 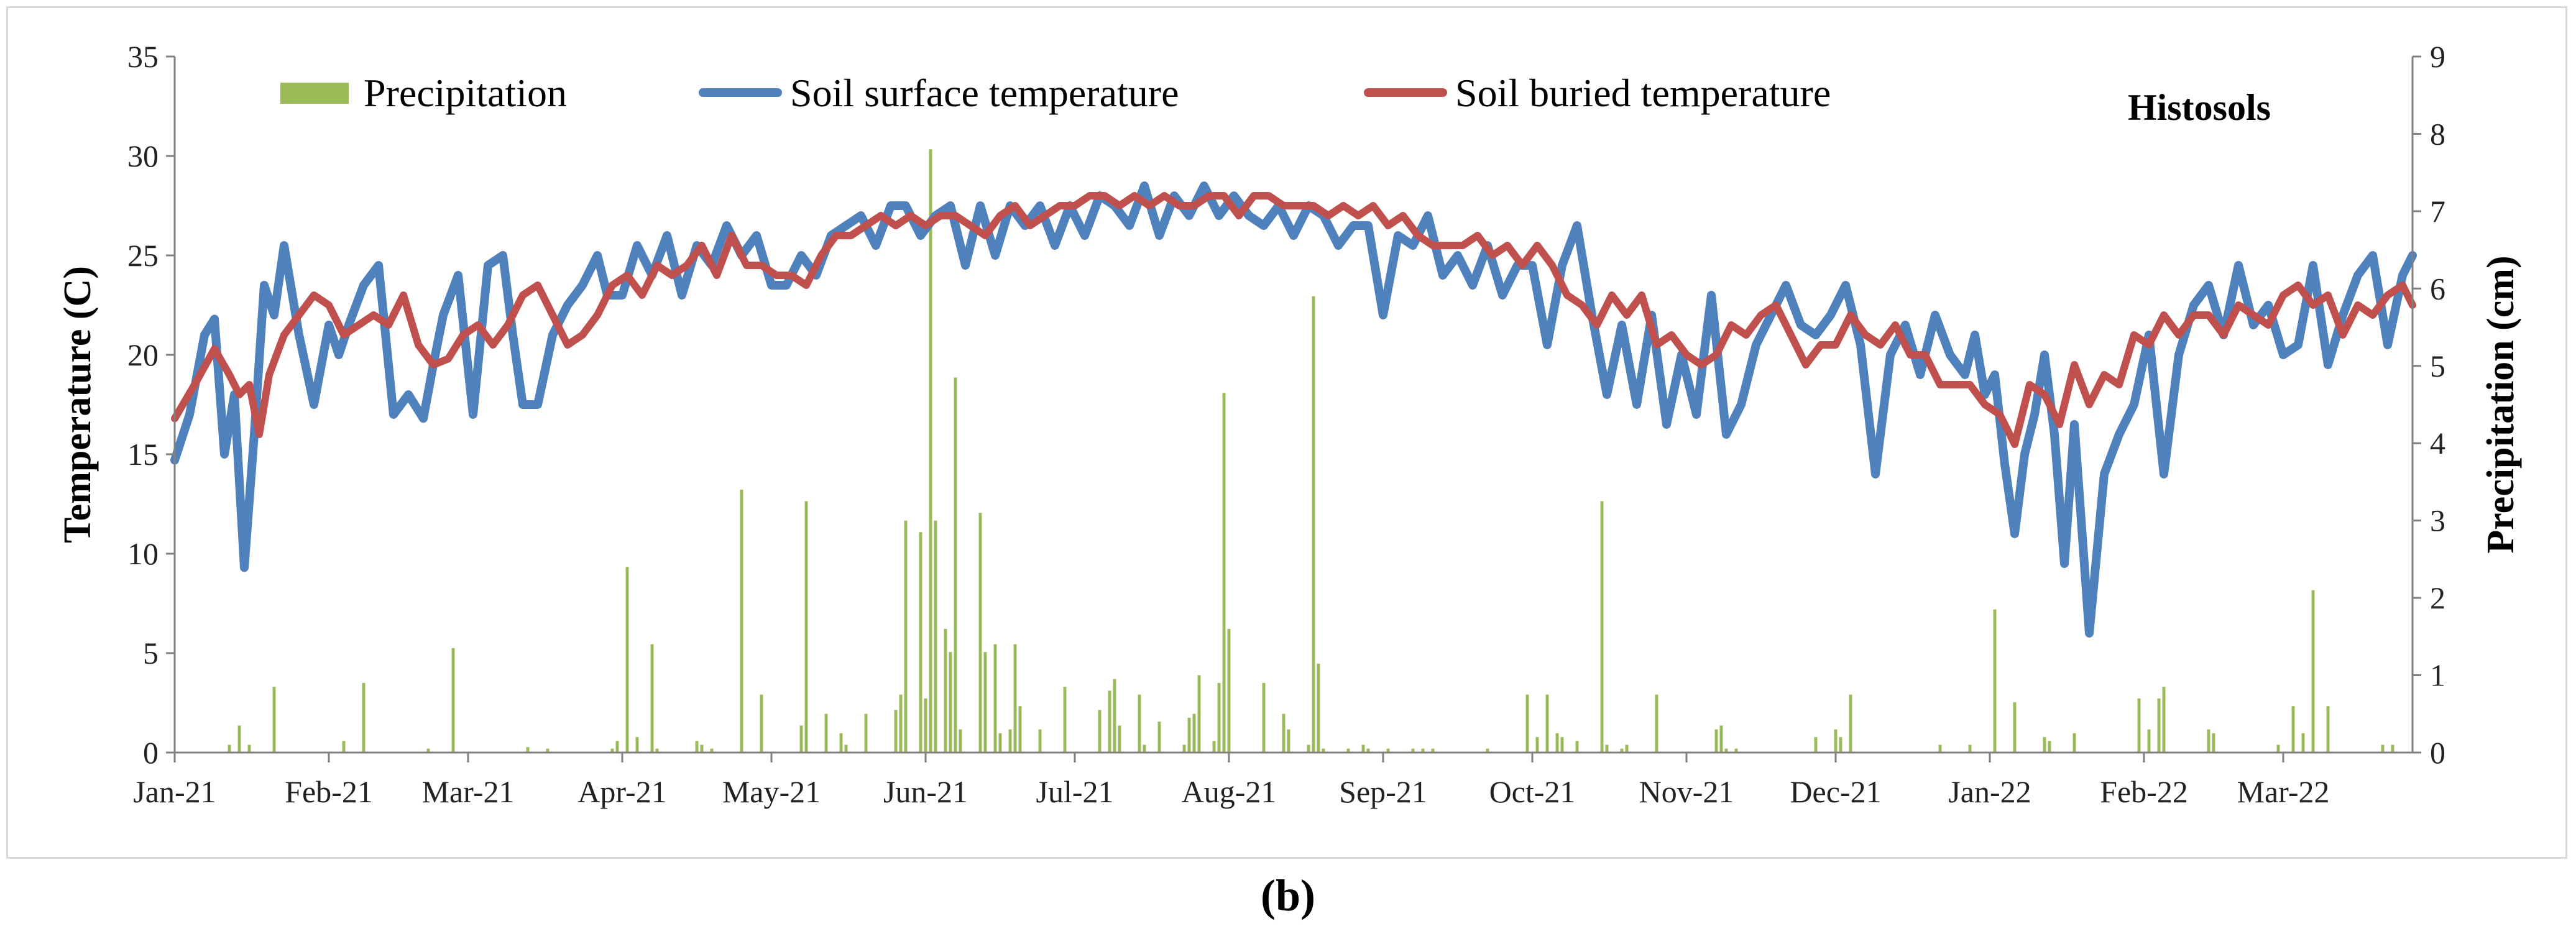 I want to click on right-axis-title: Precipitation (cm), so click(x=2501, y=404).